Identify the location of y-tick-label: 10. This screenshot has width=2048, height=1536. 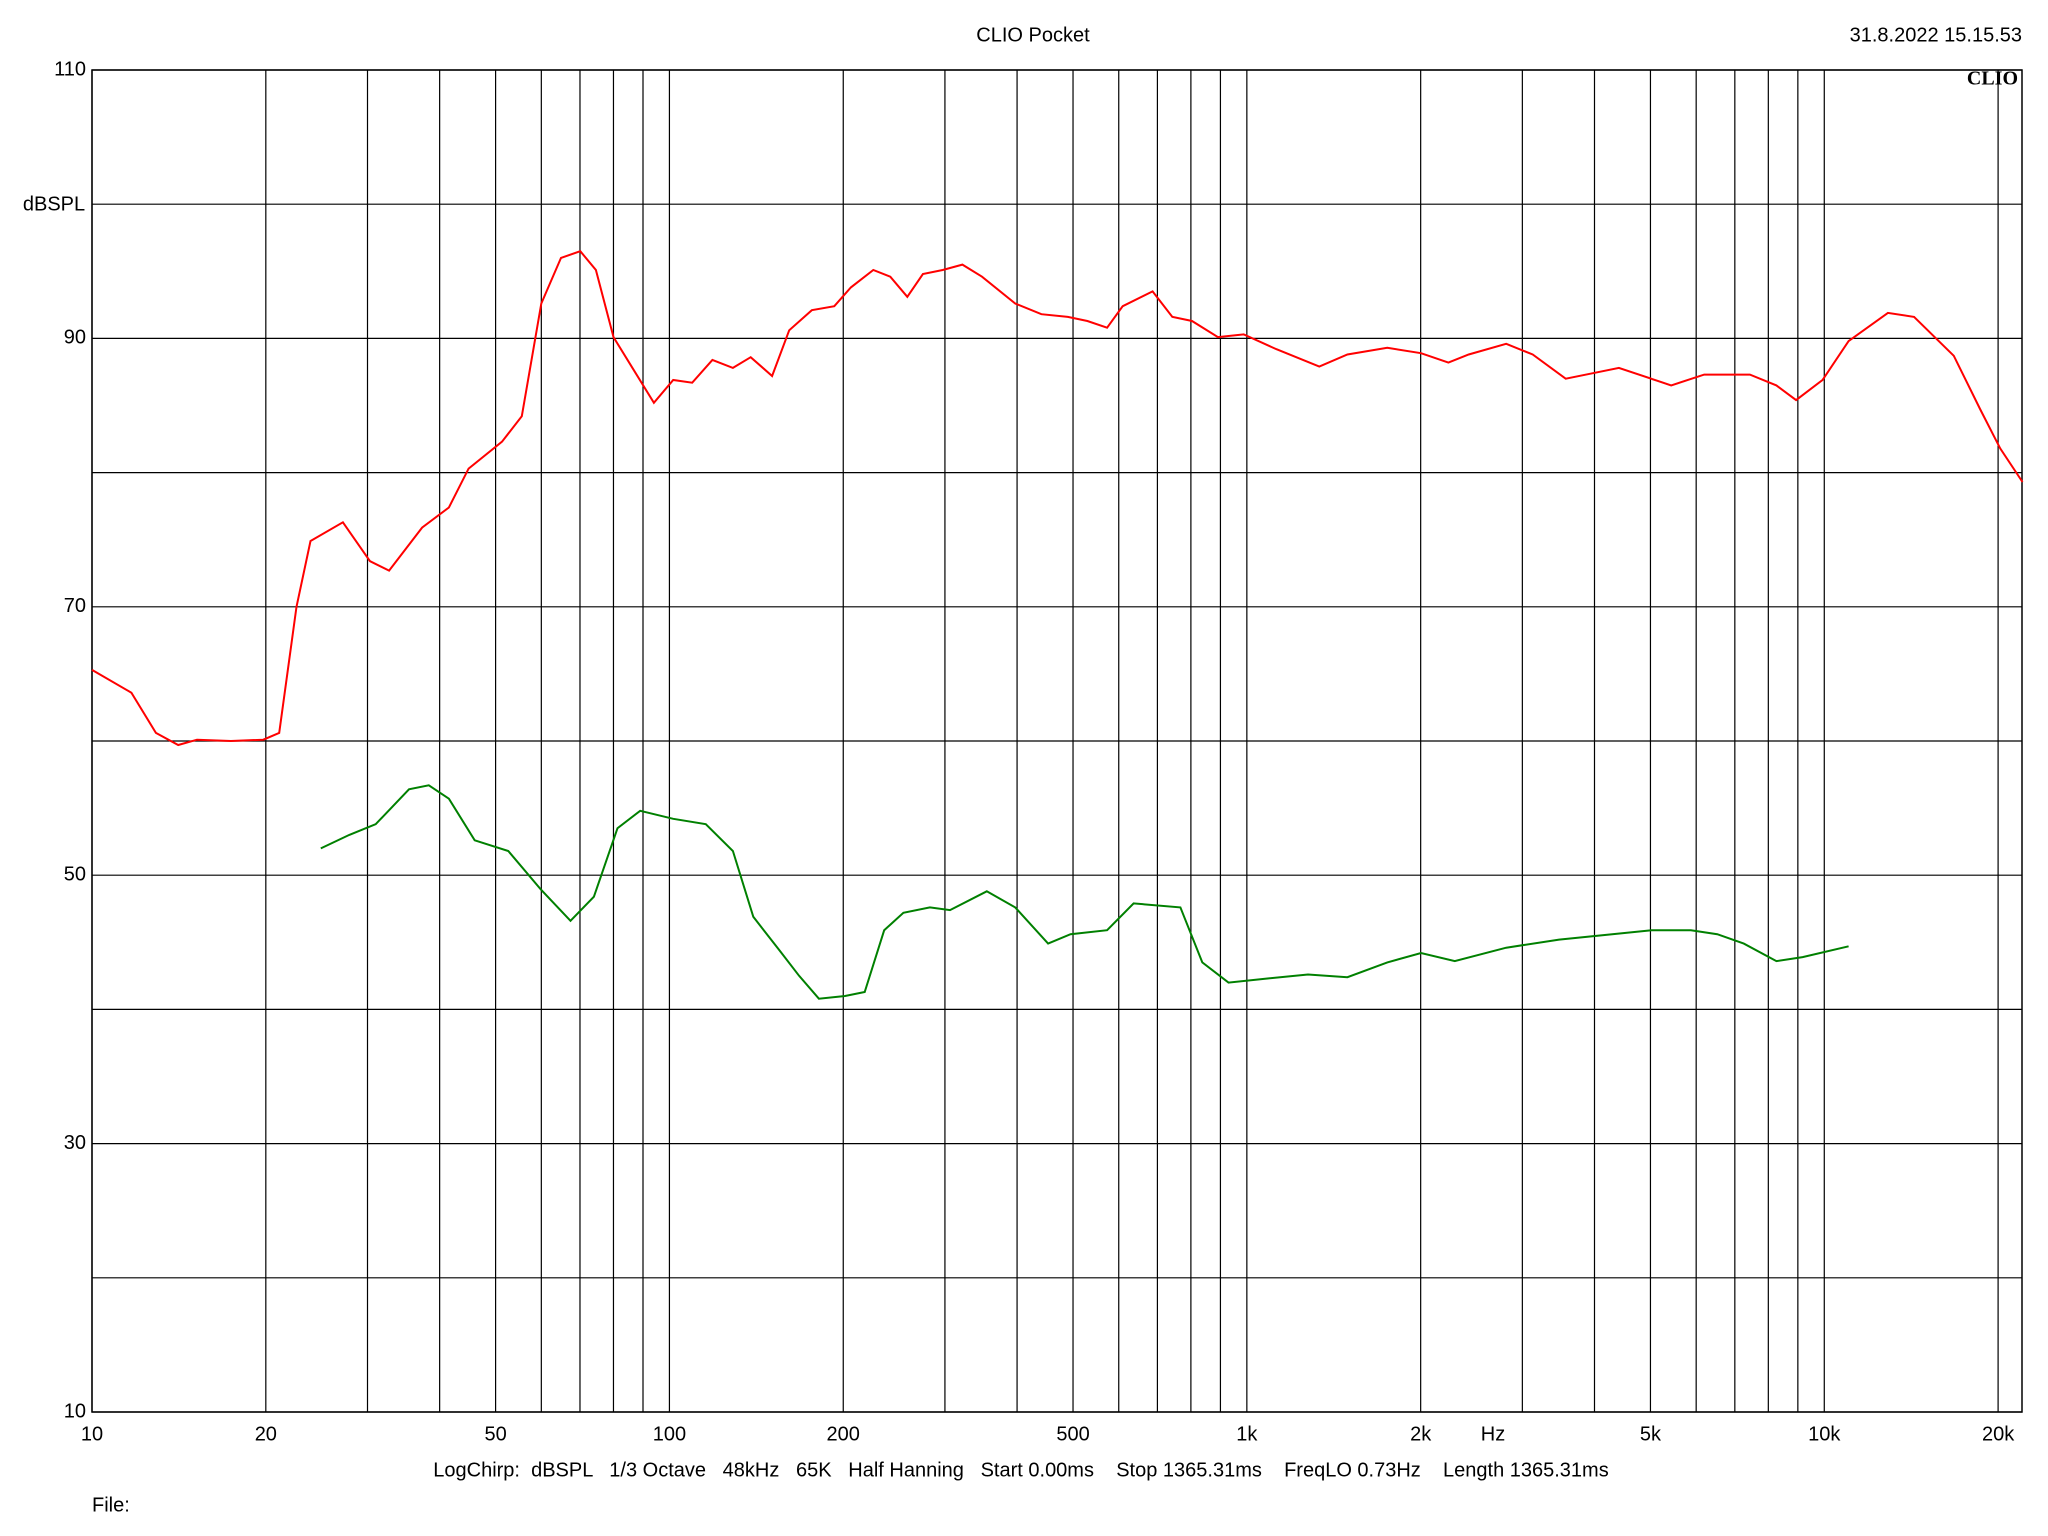
(75, 1411).